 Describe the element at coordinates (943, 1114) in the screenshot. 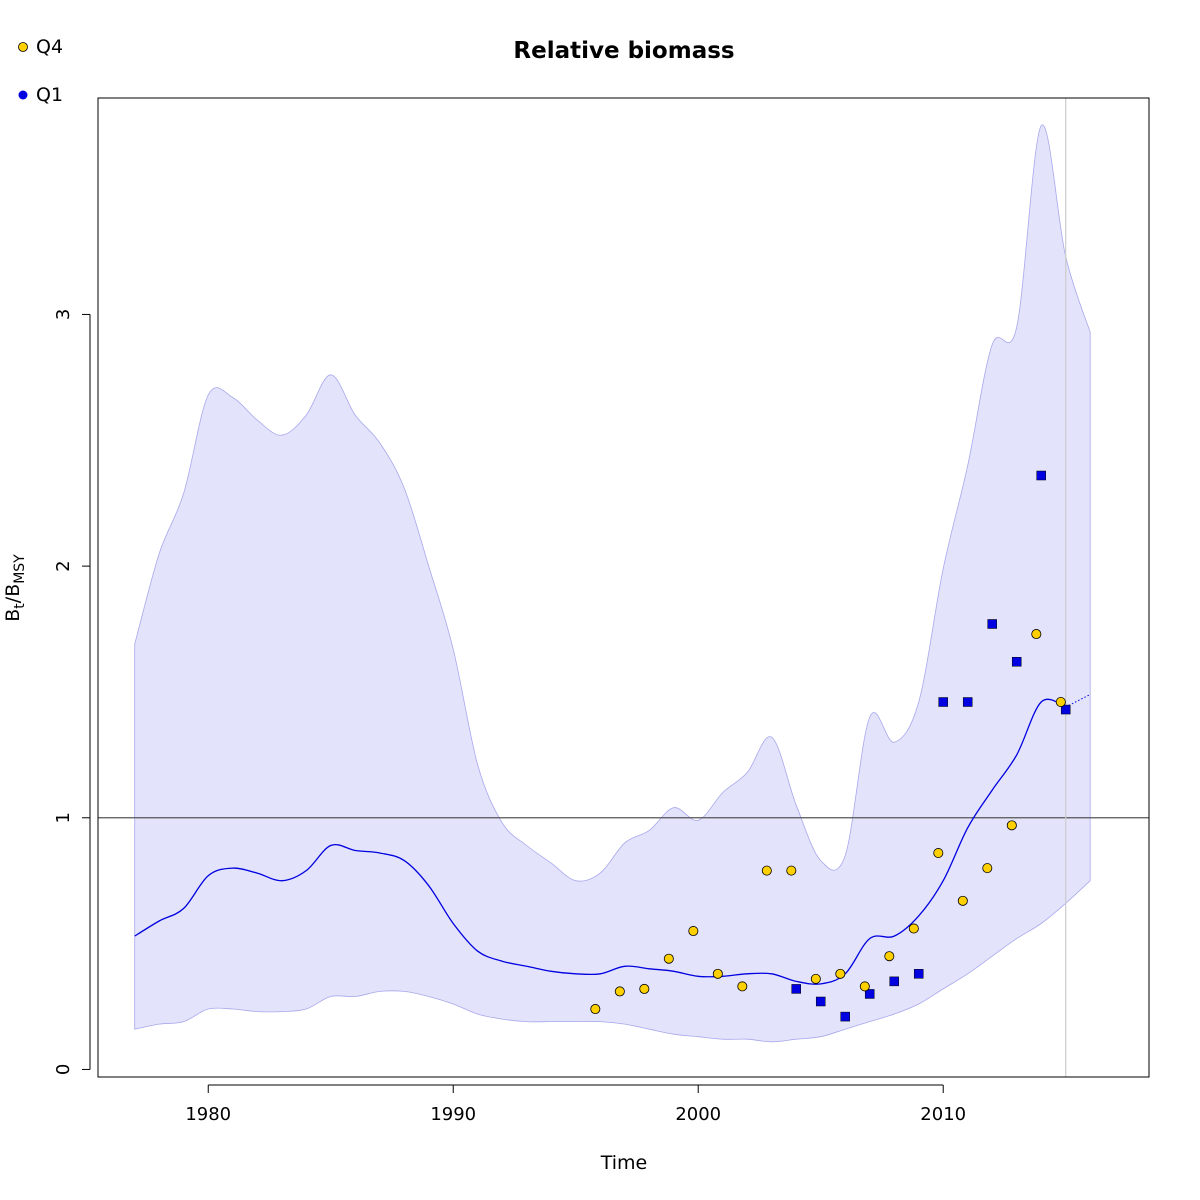

I see `x-tick-label: 2010` at that location.